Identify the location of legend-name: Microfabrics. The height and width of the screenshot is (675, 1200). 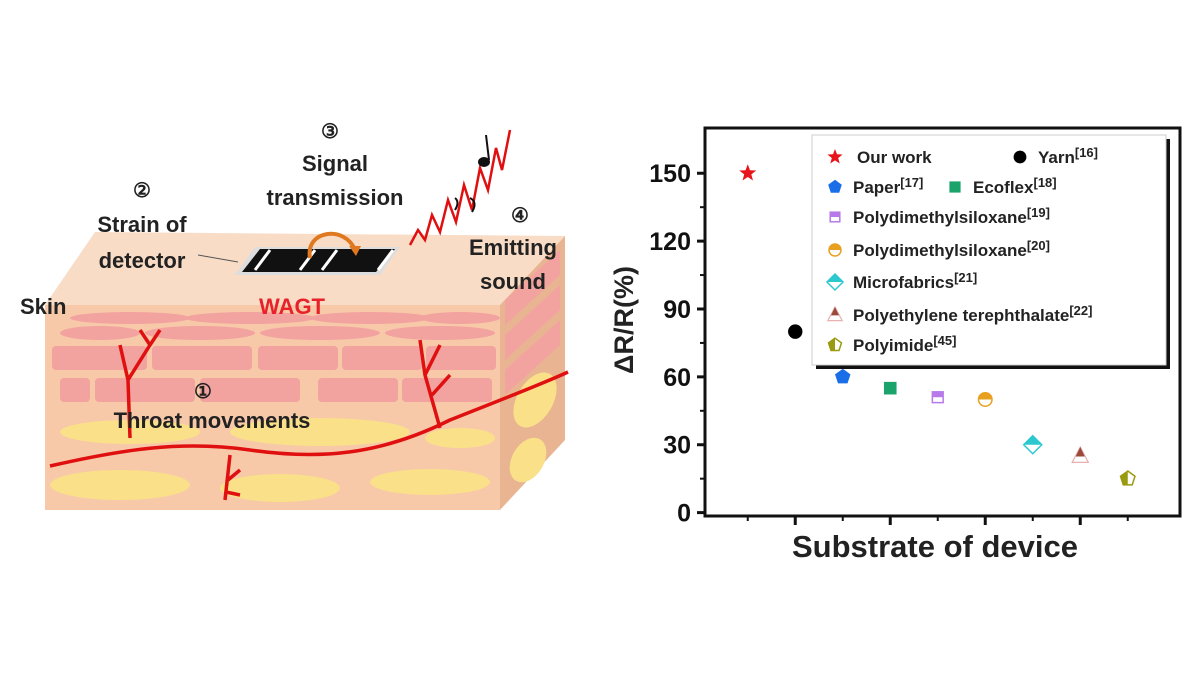
(903, 282).